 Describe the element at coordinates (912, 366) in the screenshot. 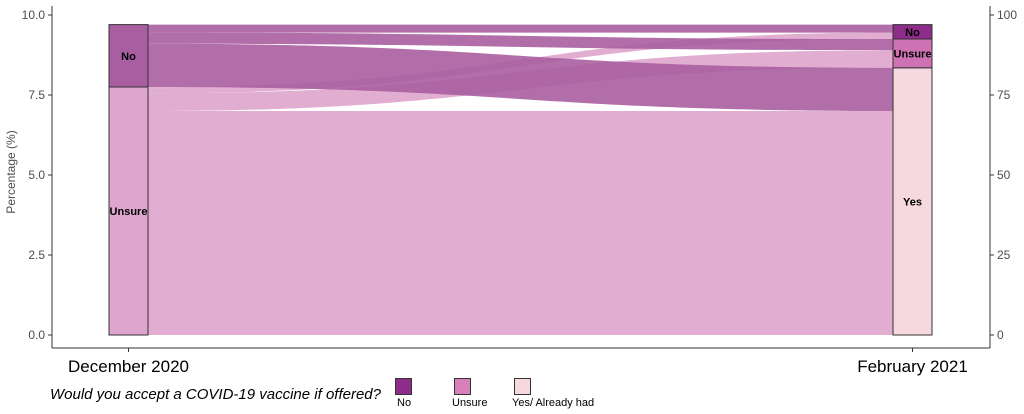

I see `x-tick-label: February 2021` at that location.